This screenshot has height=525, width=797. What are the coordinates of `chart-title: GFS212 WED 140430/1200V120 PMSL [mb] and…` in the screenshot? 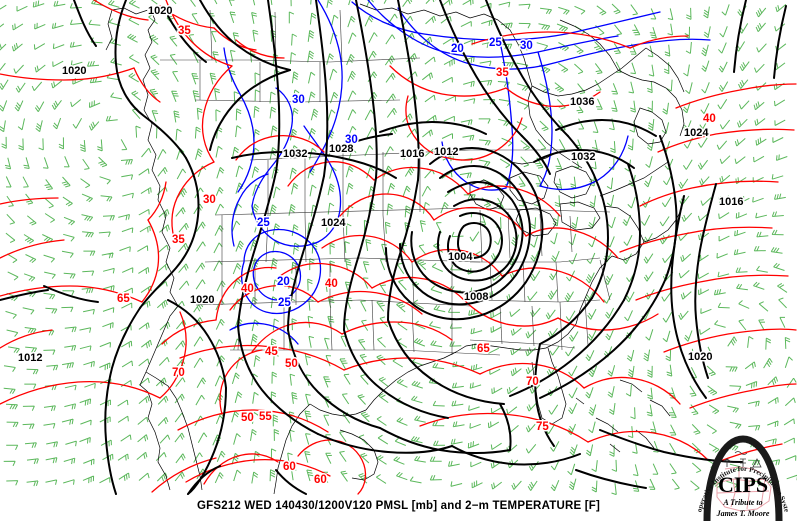 It's located at (398, 506).